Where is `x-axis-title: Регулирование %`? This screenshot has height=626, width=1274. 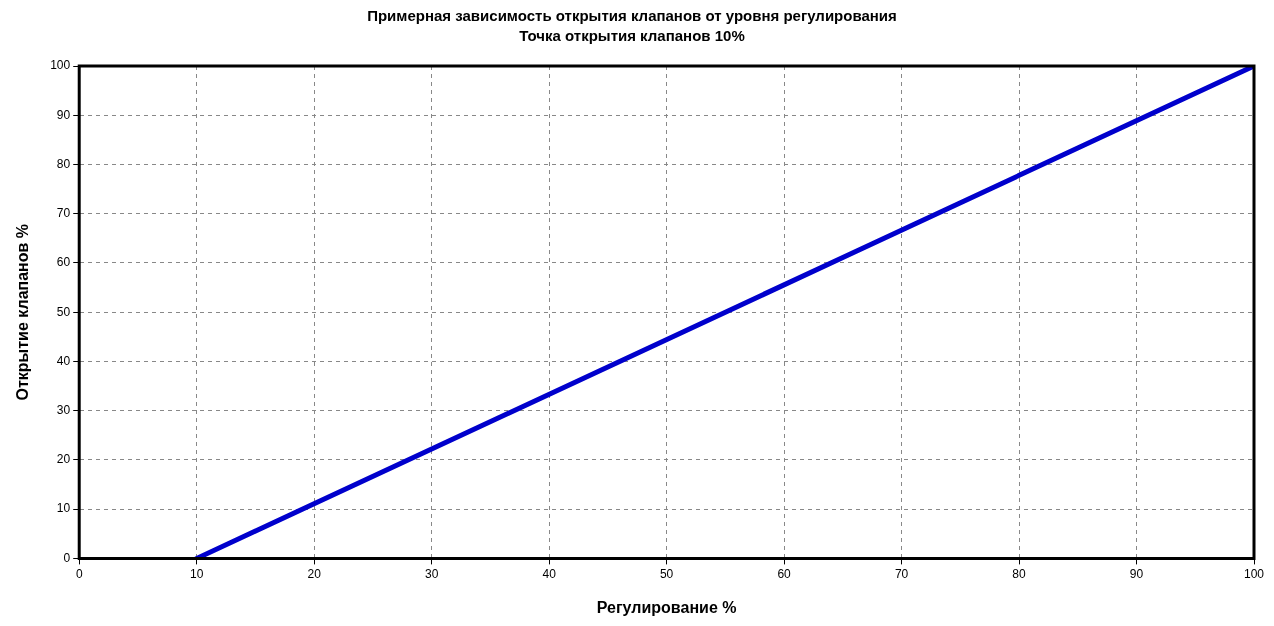 x-axis-title: Регулирование % is located at coordinates (666, 607).